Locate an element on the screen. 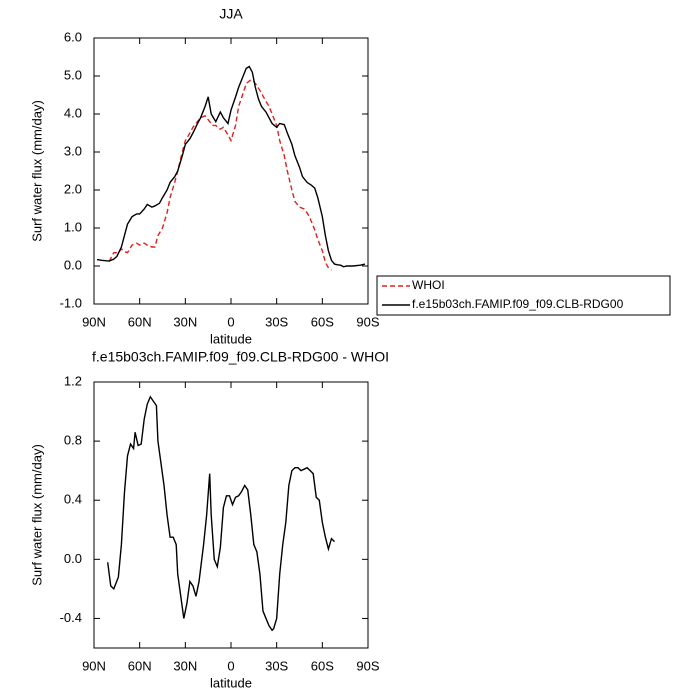 The width and height of the screenshot is (699, 699). y-tick-label: 2.0 is located at coordinates (73, 188).